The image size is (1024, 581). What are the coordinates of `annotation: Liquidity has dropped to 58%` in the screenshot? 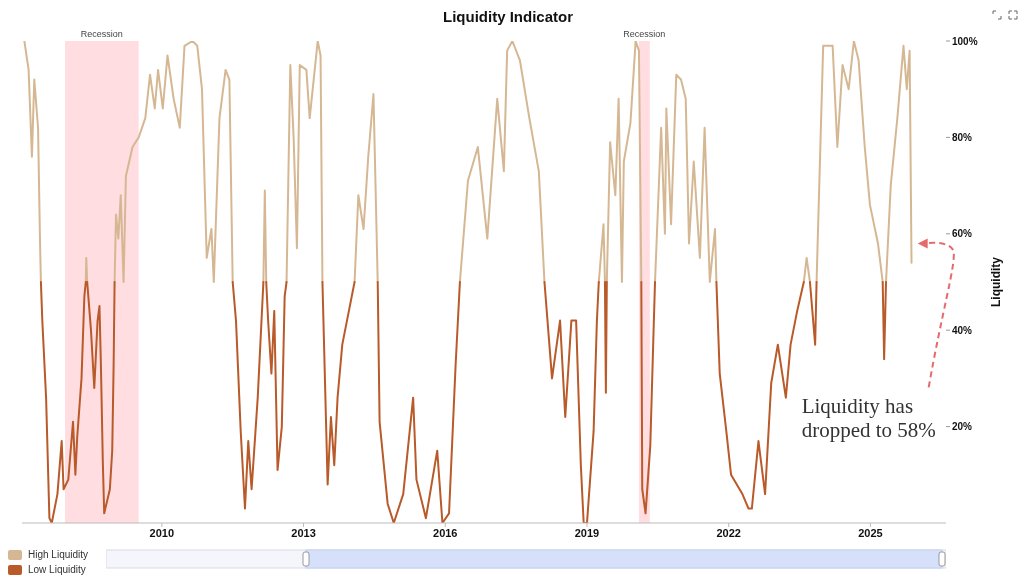 It's located at (868, 418).